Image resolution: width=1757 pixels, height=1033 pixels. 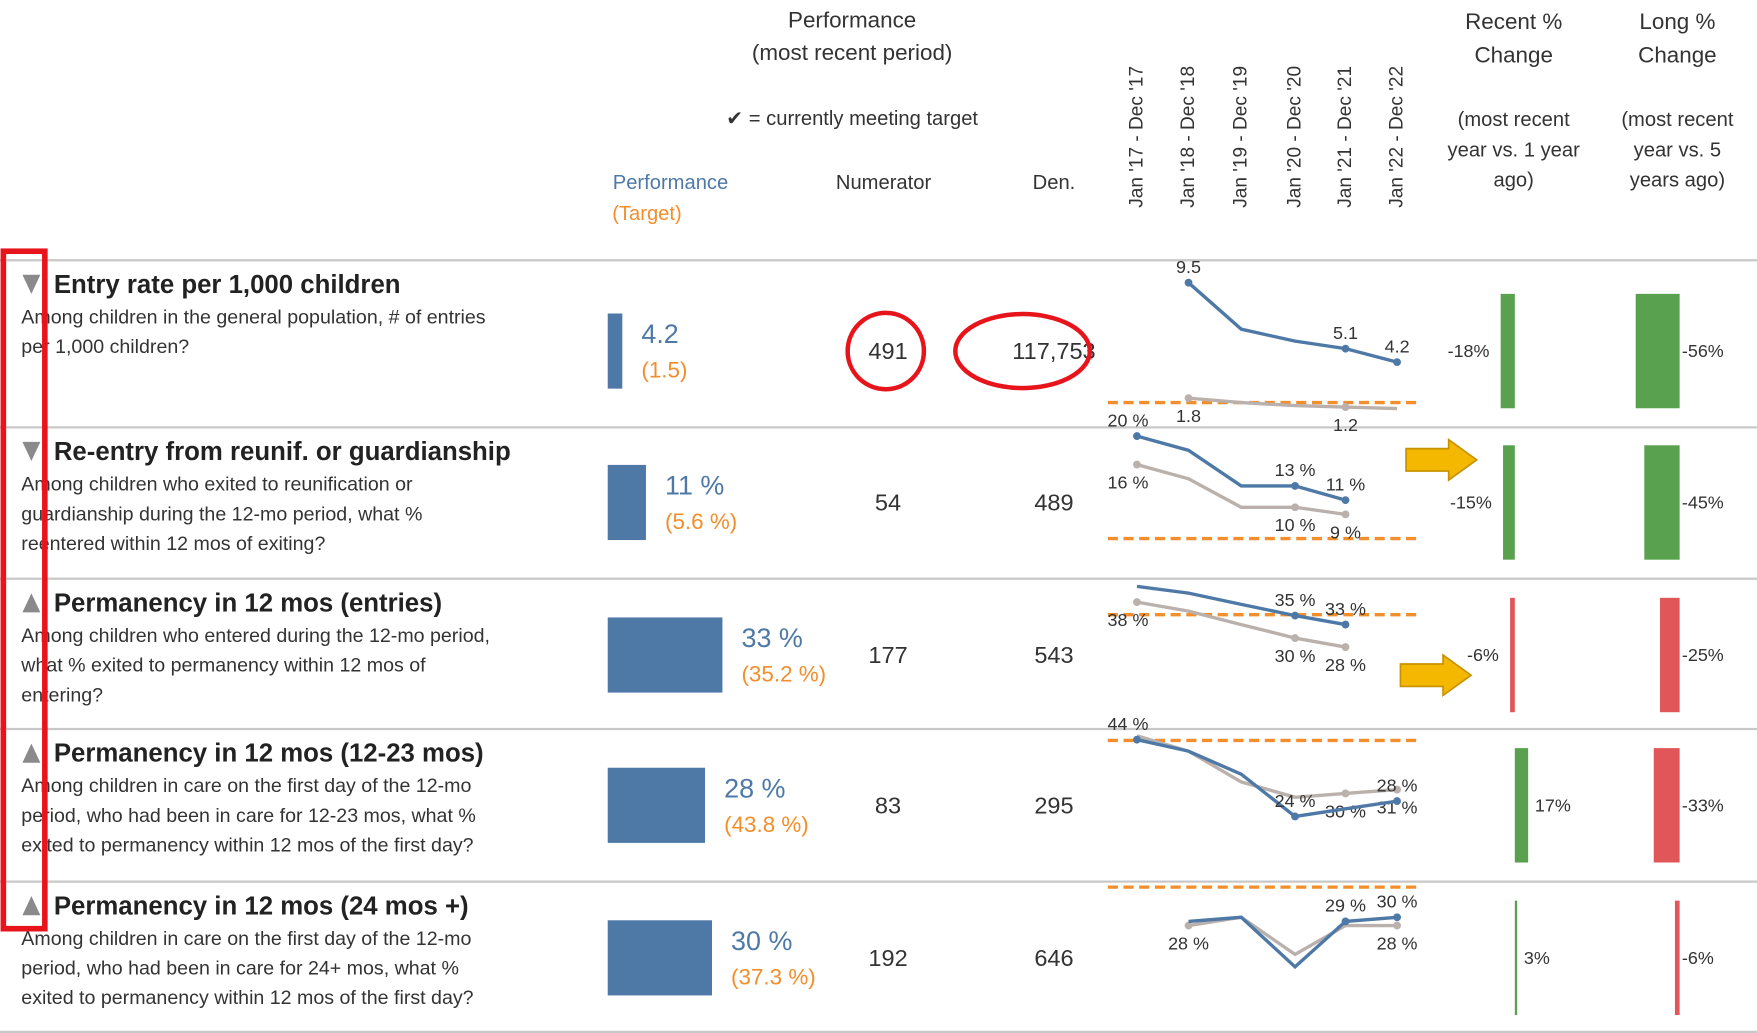 I want to click on recent-change-label: -18%, so click(x=1469, y=351).